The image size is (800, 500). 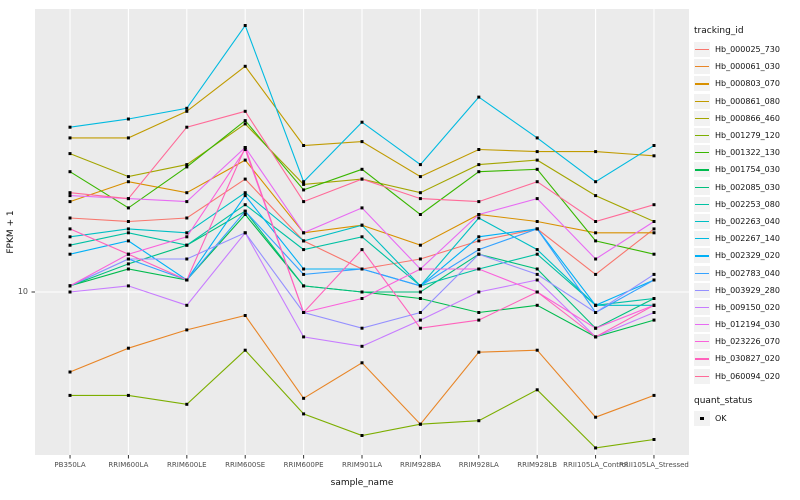 I want to click on legend-entry-label: Hb_012194_030, so click(x=747, y=325).